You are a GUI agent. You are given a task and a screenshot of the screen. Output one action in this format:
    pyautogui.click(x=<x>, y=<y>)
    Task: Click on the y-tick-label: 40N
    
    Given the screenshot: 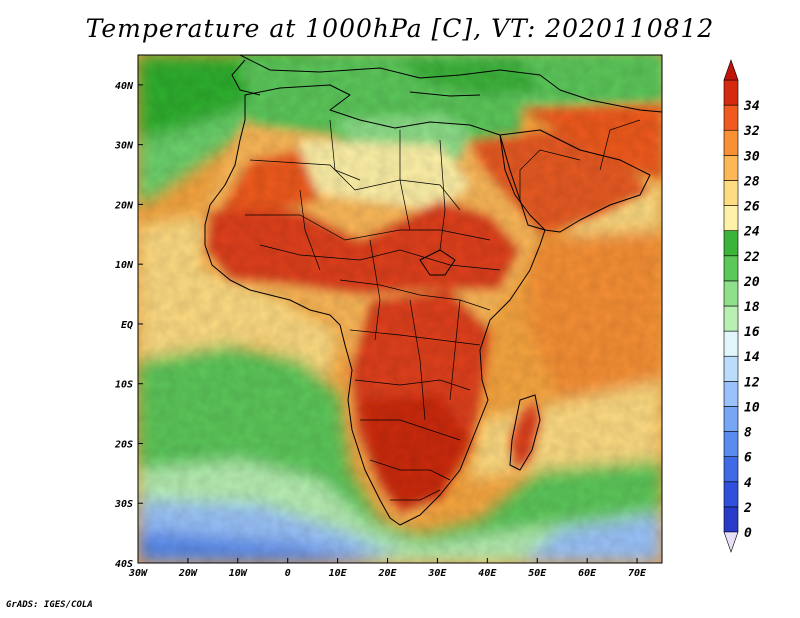 What is the action you would take?
    pyautogui.click(x=124, y=86)
    